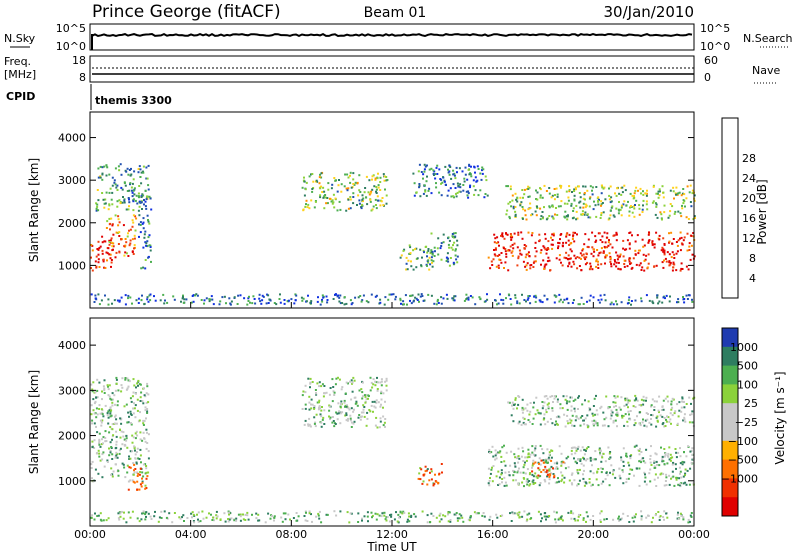  Describe the element at coordinates (749, 238) in the screenshot. I see `colorbar-tick-label: 12` at that location.